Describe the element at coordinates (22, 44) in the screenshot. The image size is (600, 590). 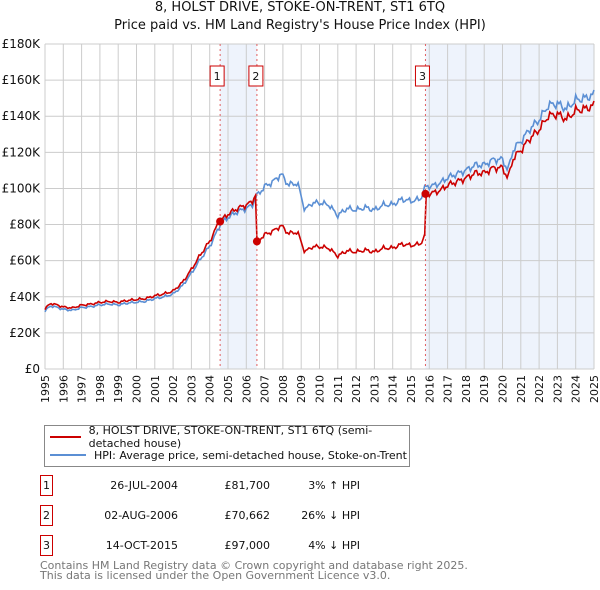
I see `y-tick-label: £180K` at that location.